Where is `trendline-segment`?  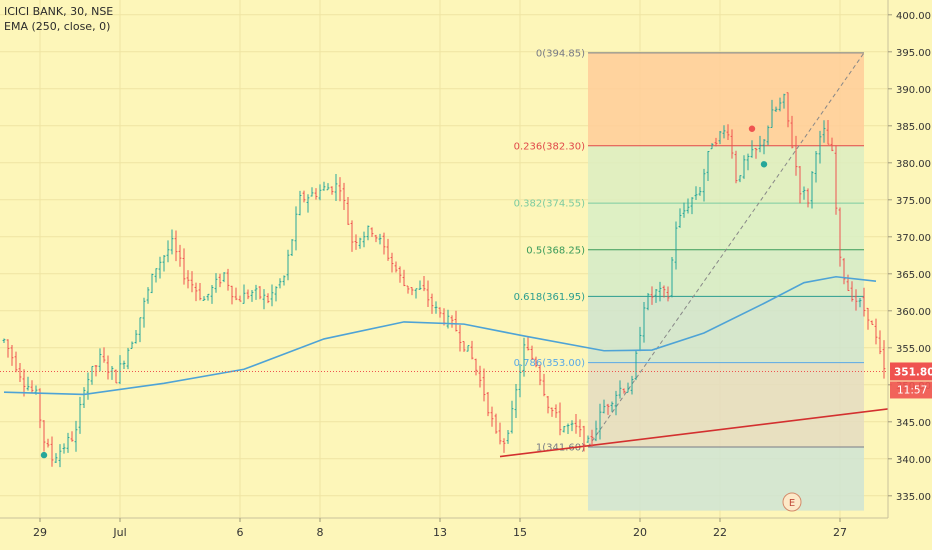
trendline-segment is located at coordinates (696, 432).